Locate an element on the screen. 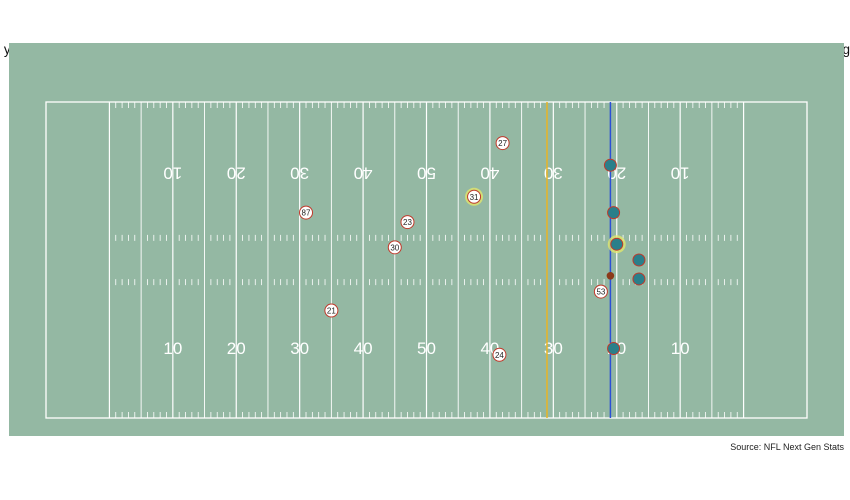  player-number: 30 is located at coordinates (394, 247).